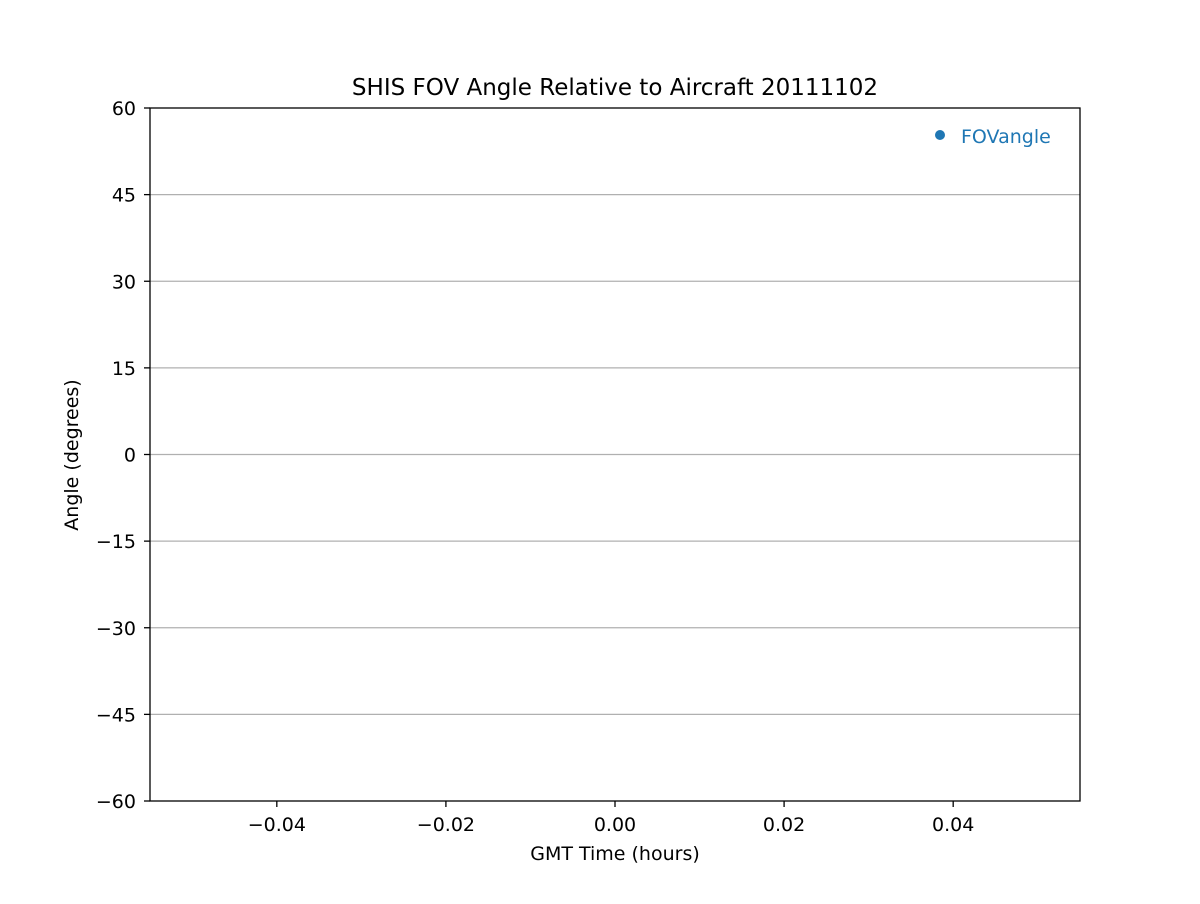 This screenshot has width=1200, height=904. I want to click on x-axis-label: GMT Time (hours), so click(615, 854).